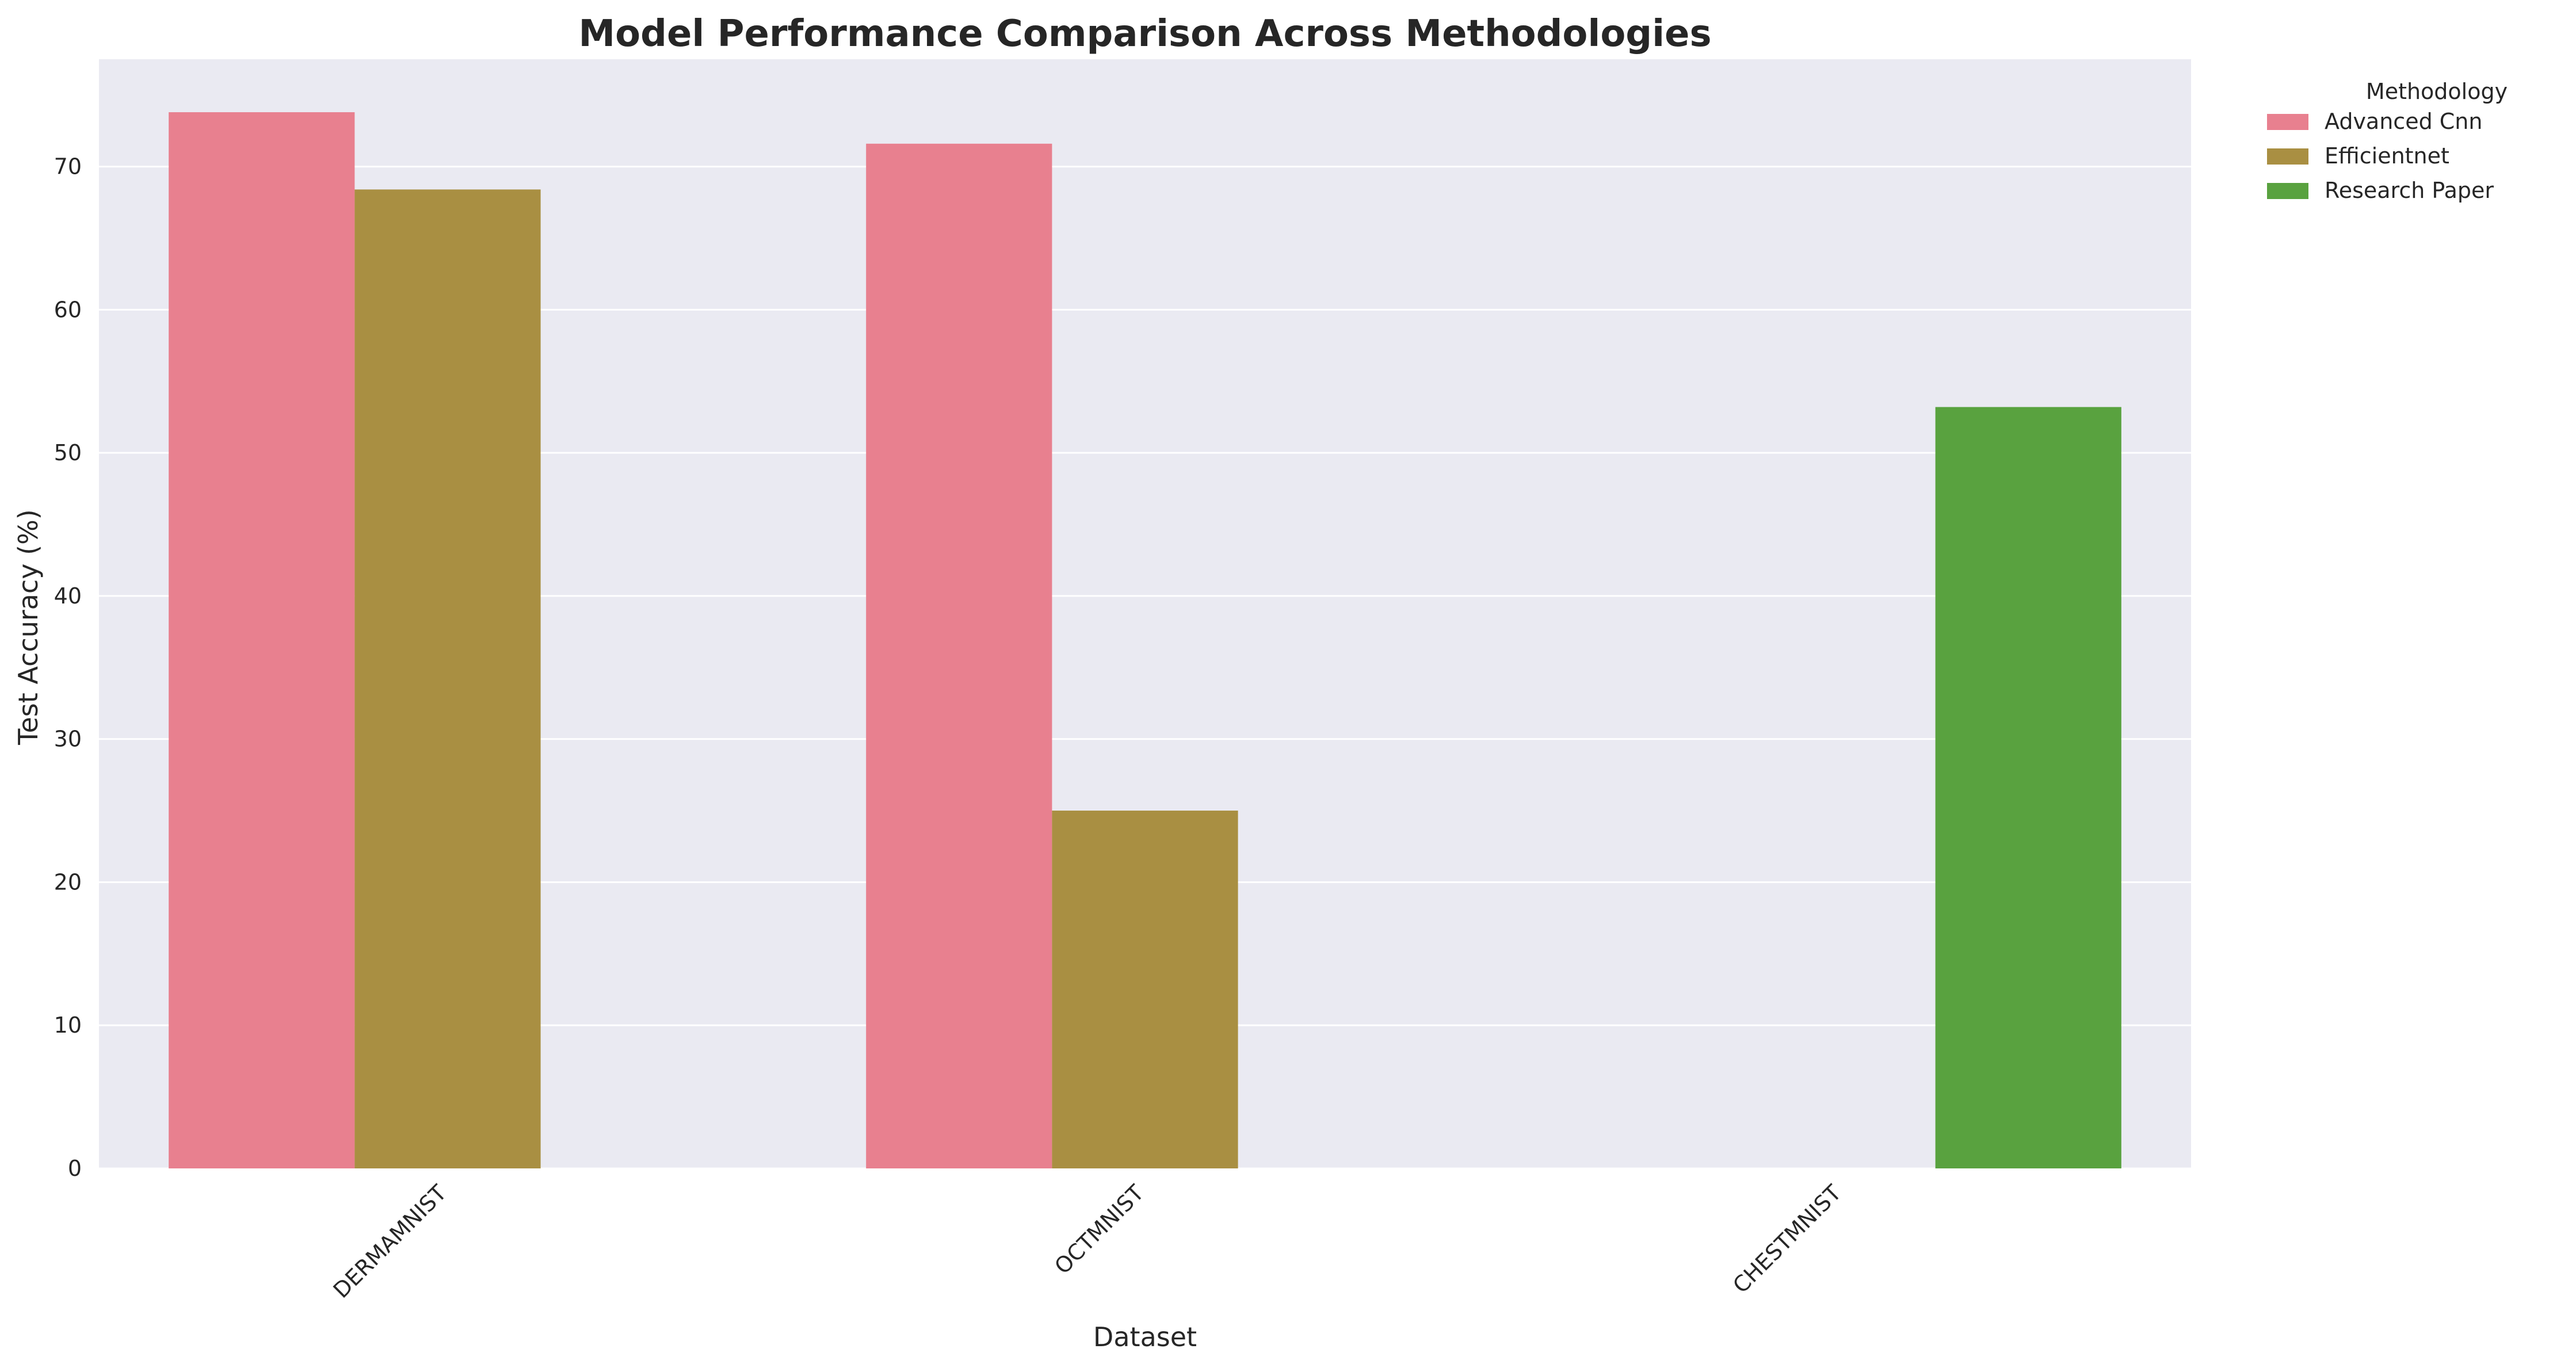 The image size is (2576, 1364). What do you see at coordinates (2409, 190) in the screenshot?
I see `legend-label: Research Paper` at bounding box center [2409, 190].